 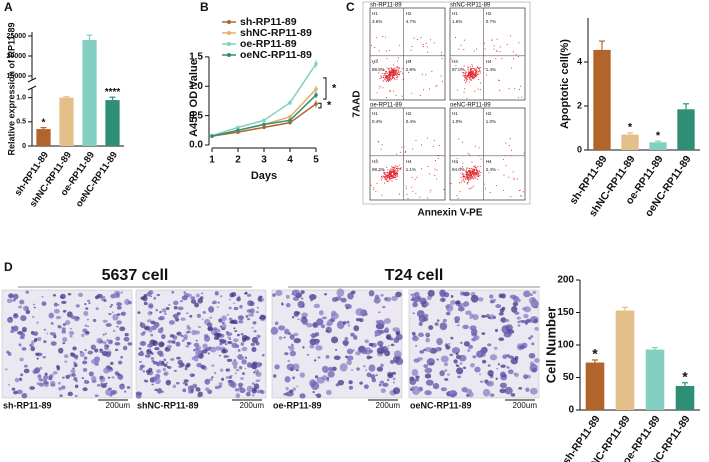 What do you see at coordinates (89, 93) in the screenshot?
I see `bar` at bounding box center [89, 93].